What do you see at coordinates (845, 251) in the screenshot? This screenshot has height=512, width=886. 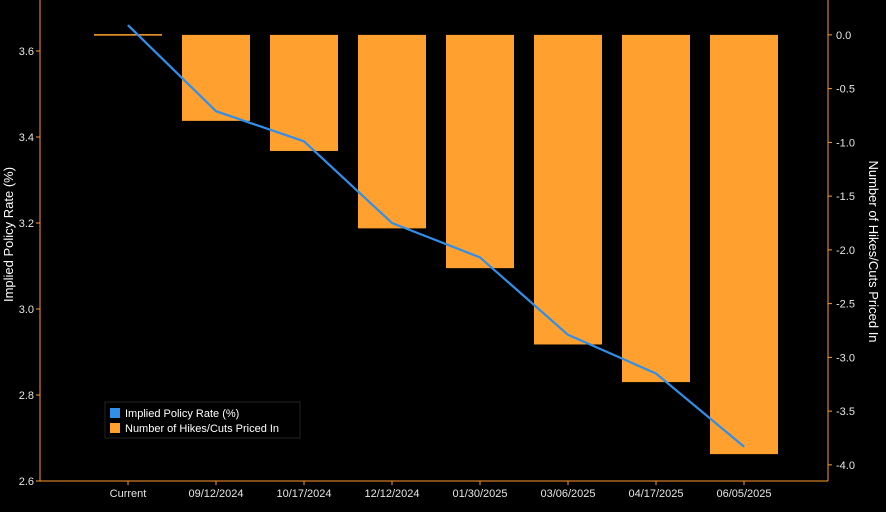 I see `right-tick-label-4: -2.0` at bounding box center [845, 251].